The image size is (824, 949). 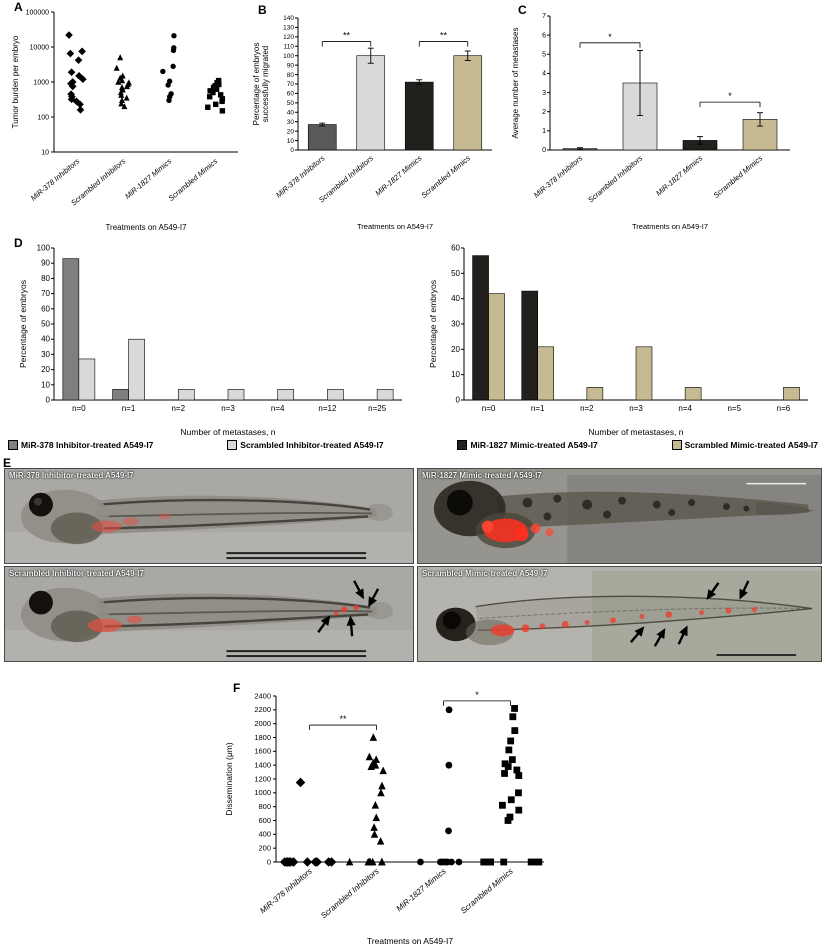 I want to click on legend-label-scrambled-mimic: Scrambled Mimic-treated A549-I7, so click(x=751, y=445).